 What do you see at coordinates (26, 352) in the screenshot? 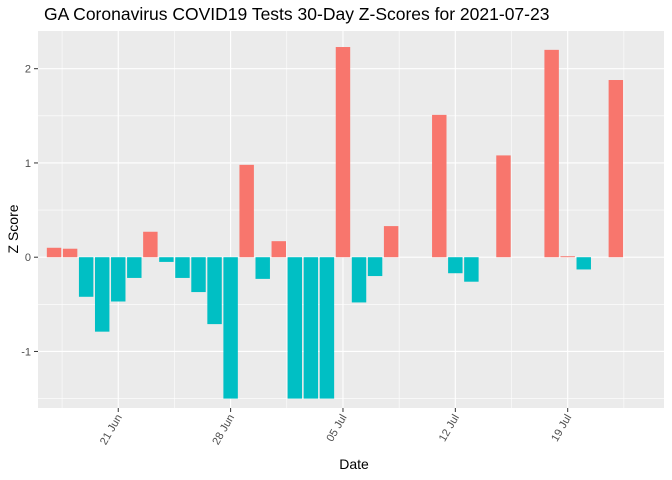
I see `y-tick-label: -1` at bounding box center [26, 352].